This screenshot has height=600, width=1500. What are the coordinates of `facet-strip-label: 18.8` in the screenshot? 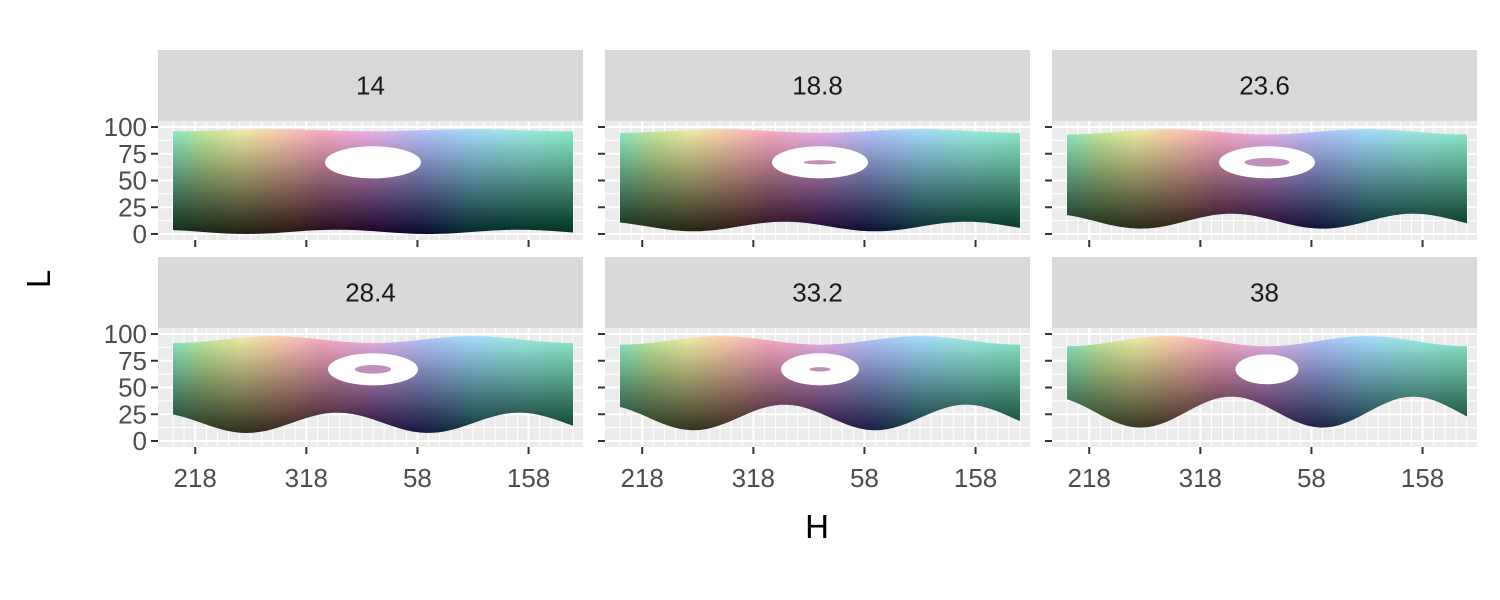 It's located at (817, 86).